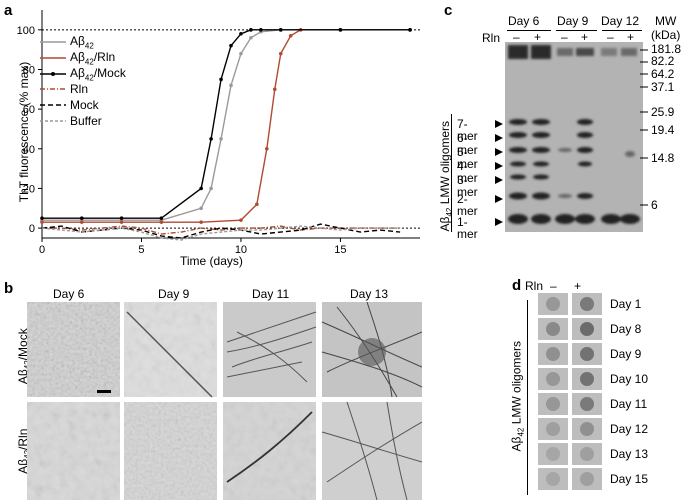  Describe the element at coordinates (467, 144) in the screenshot. I see `oligomer-label: 6-mer` at that location.